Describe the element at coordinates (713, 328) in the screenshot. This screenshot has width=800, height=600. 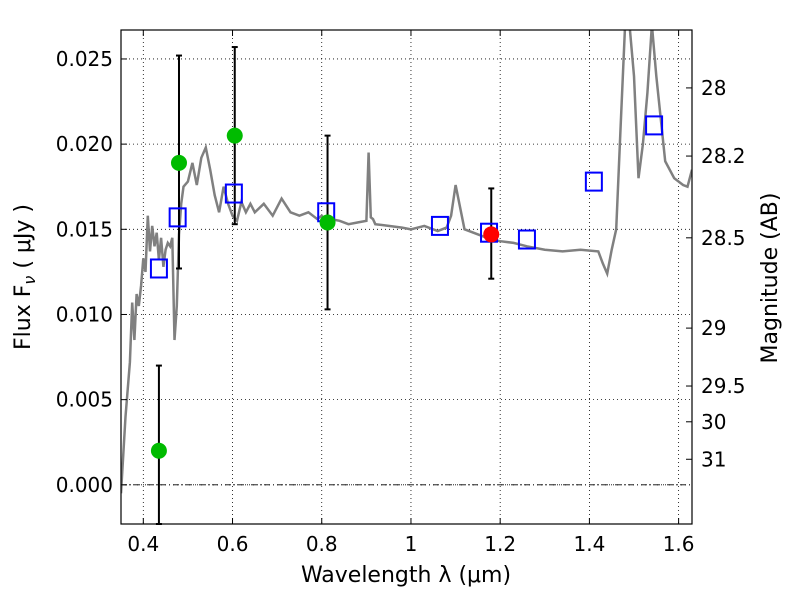
I see `y2-tick-label: 29` at that location.